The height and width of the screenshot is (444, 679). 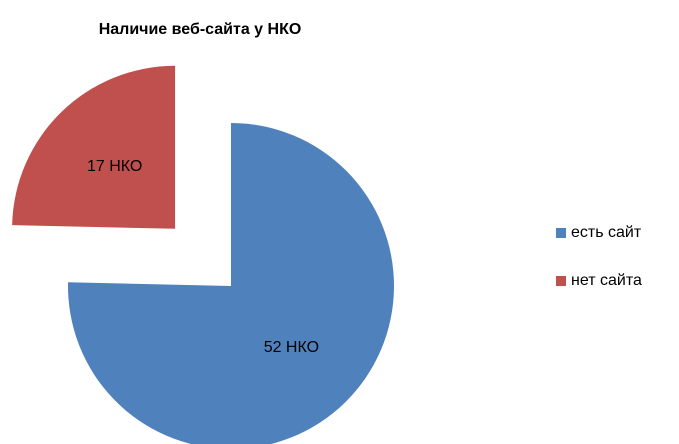 What do you see at coordinates (94, 147) in the screenshot?
I see `pie-slice` at bounding box center [94, 147].